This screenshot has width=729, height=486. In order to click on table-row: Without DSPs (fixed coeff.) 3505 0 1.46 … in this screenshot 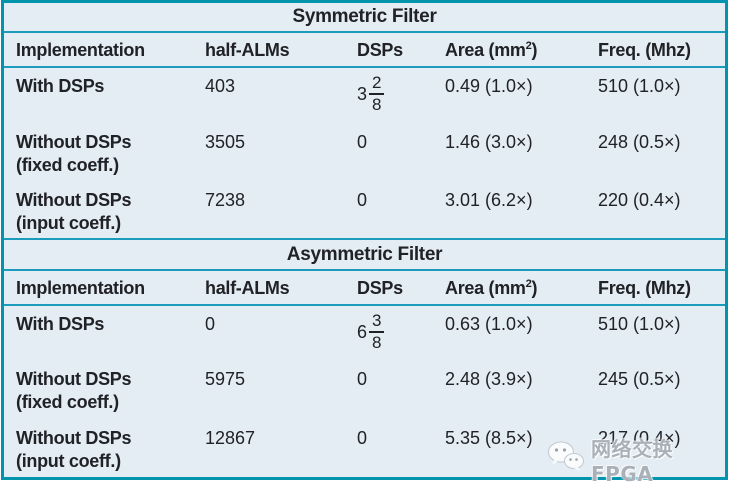, I will do `click(364, 153)`.